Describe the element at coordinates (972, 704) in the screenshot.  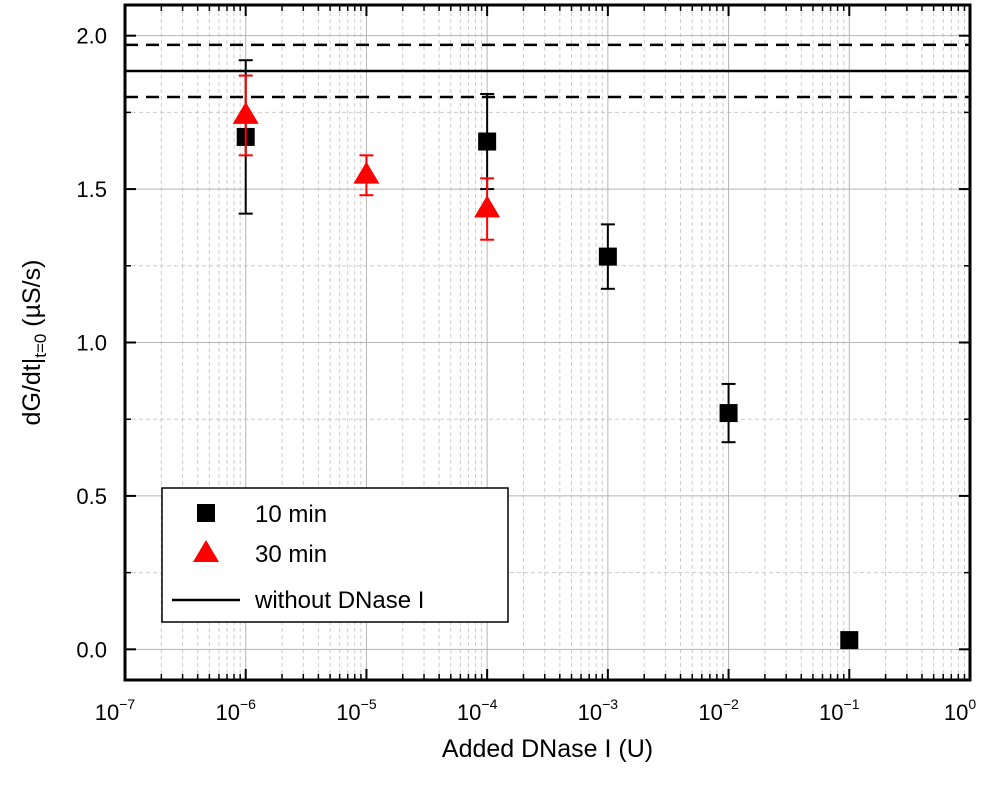
I see `x-tick-label-exponent: 0` at that location.